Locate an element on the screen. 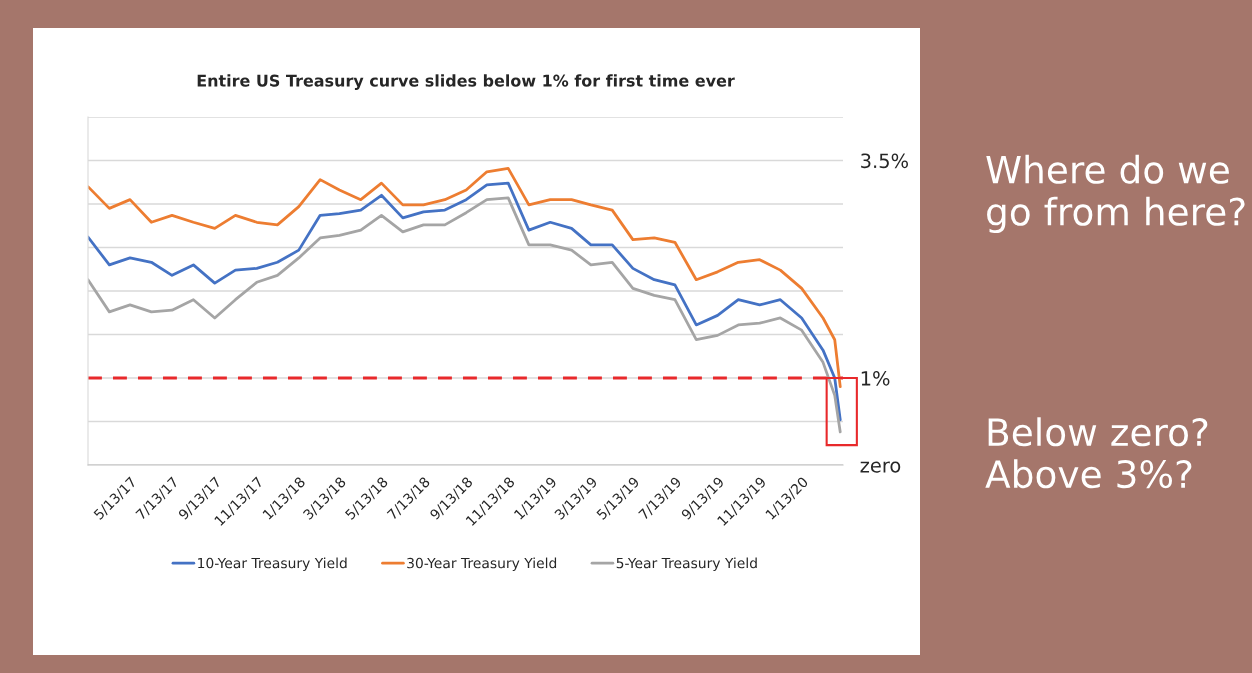 Image resolution: width=1252 pixels, height=673 pixels. legend-label: 5-Year Treasury Yield is located at coordinates (686, 564).